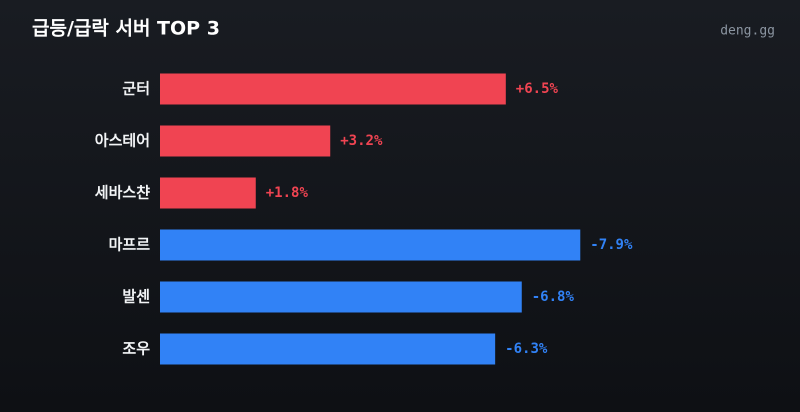 The image size is (800, 412). Describe the element at coordinates (287, 193) in the screenshot. I see `value-label: +1.8%` at that location.